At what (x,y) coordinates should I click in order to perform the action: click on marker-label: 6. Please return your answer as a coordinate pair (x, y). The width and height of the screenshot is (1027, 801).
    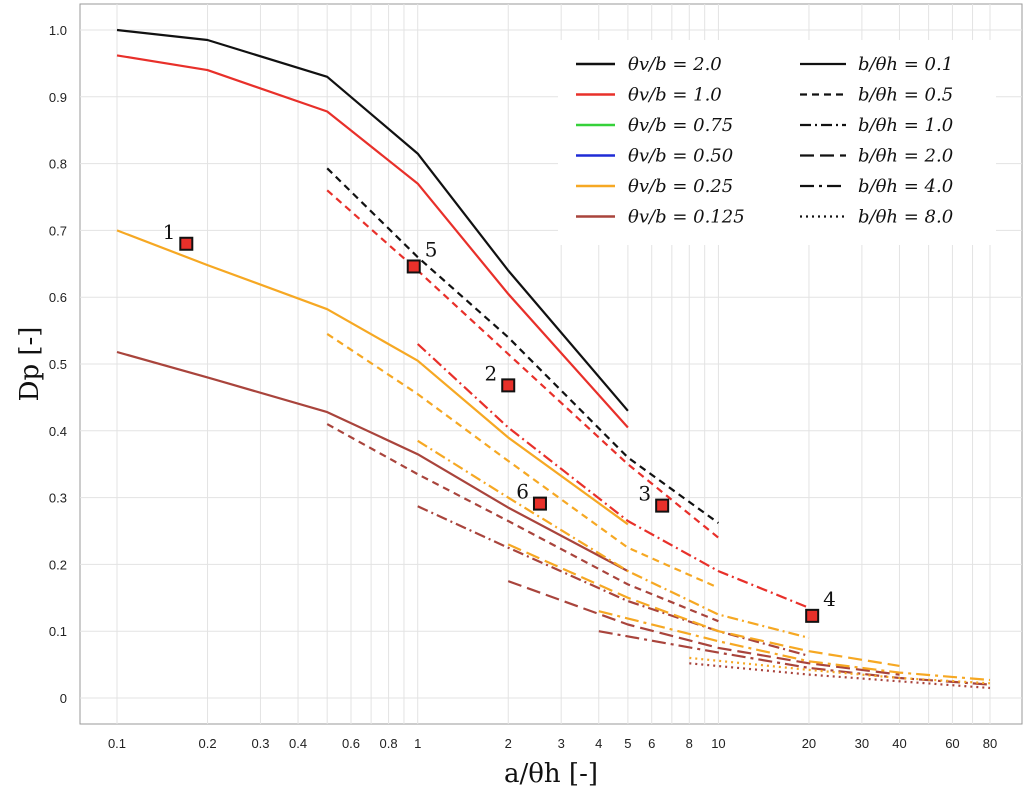
    Looking at the image, I should click on (522, 492).